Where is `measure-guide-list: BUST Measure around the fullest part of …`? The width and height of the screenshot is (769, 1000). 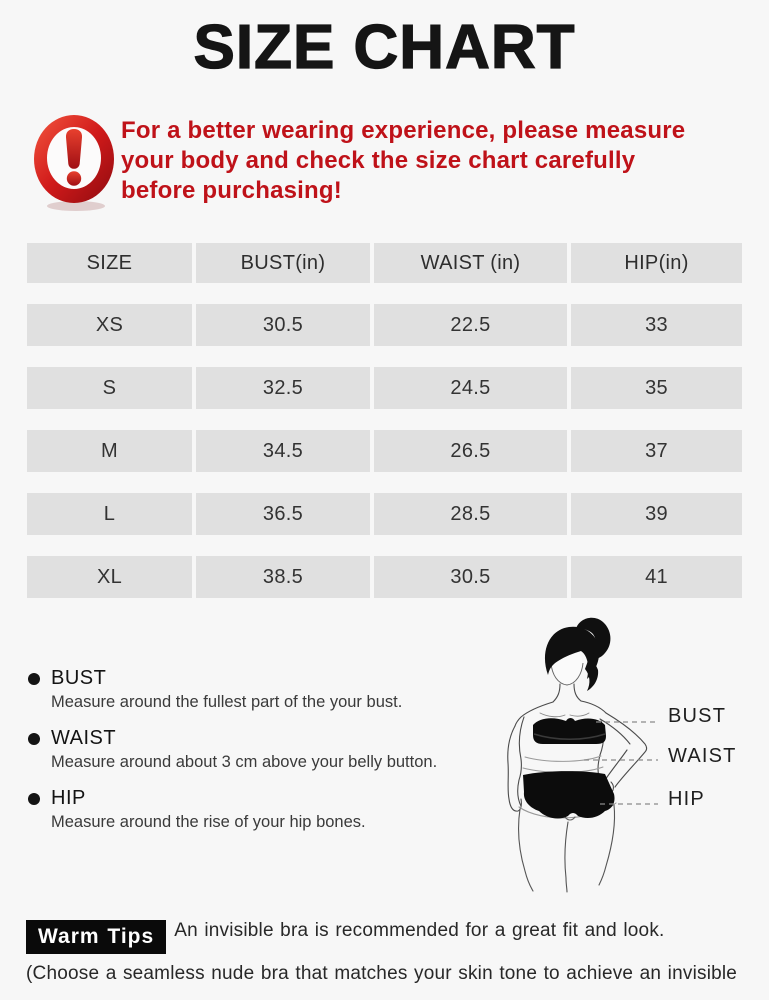 measure-guide-list: BUST Measure around the fullest part of … is located at coordinates (263, 756).